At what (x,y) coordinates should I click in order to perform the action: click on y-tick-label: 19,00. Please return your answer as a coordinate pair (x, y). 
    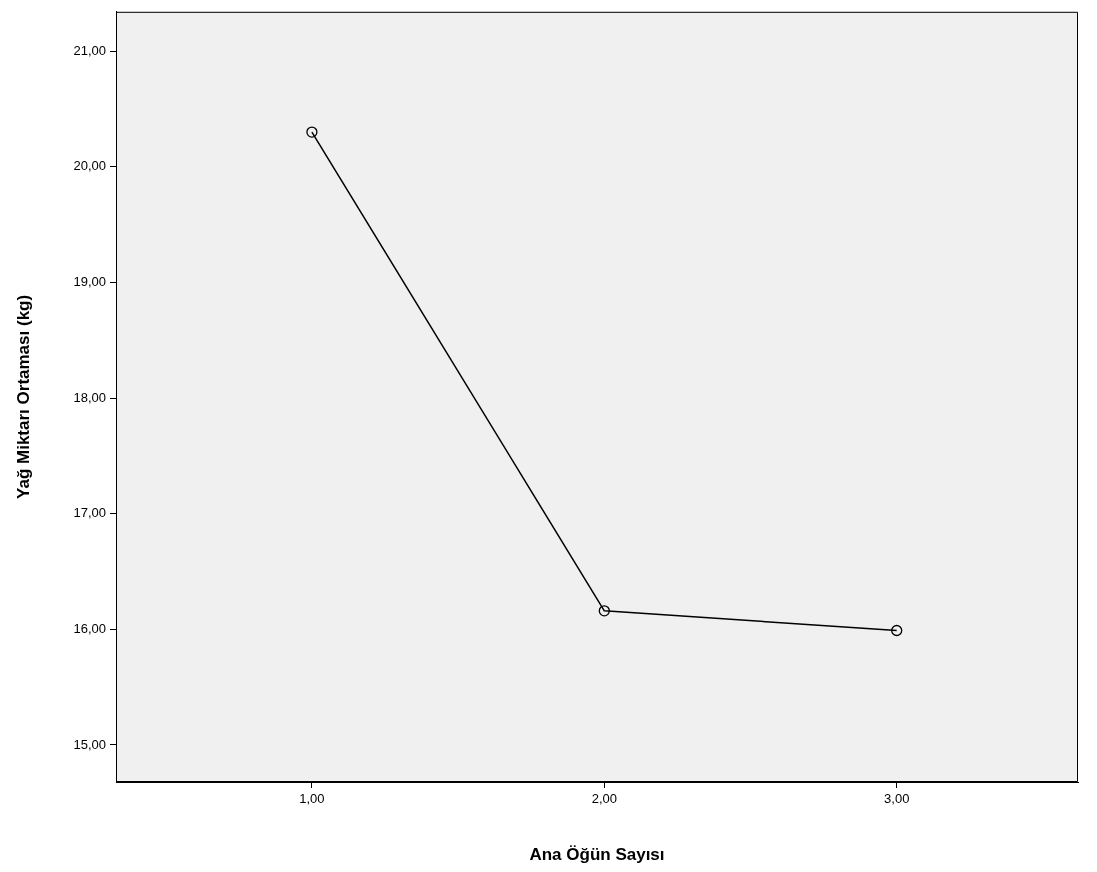
    Looking at the image, I should click on (89, 281).